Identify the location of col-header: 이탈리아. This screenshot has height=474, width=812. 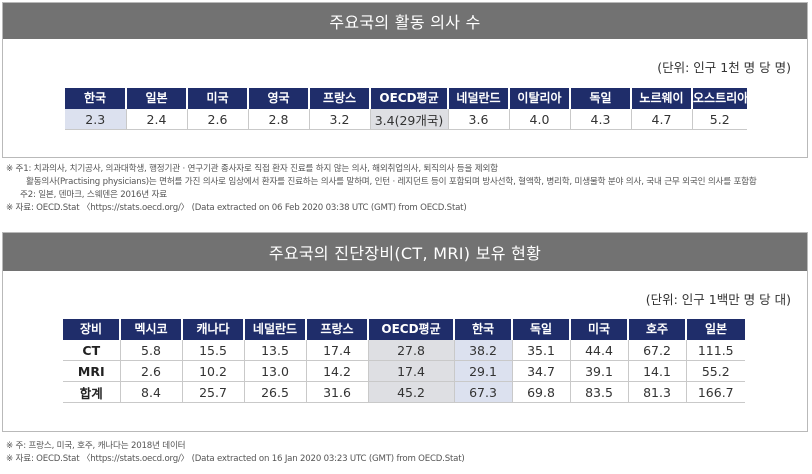
(539, 98).